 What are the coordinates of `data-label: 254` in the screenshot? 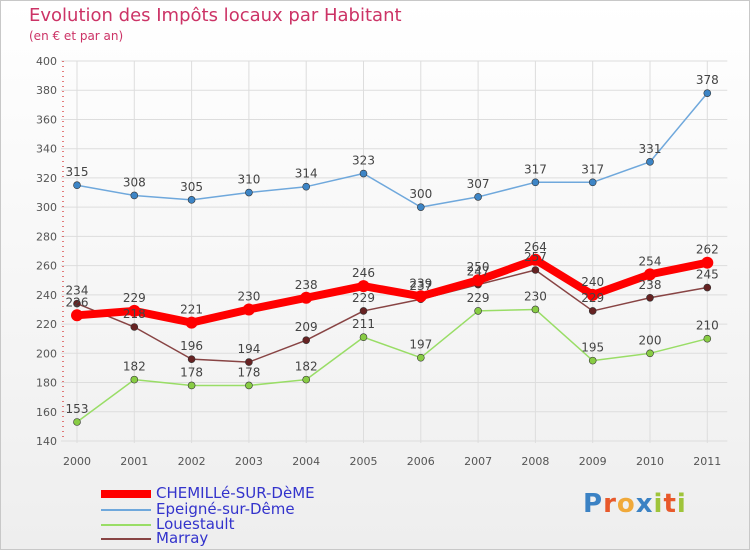 It's located at (650, 261).